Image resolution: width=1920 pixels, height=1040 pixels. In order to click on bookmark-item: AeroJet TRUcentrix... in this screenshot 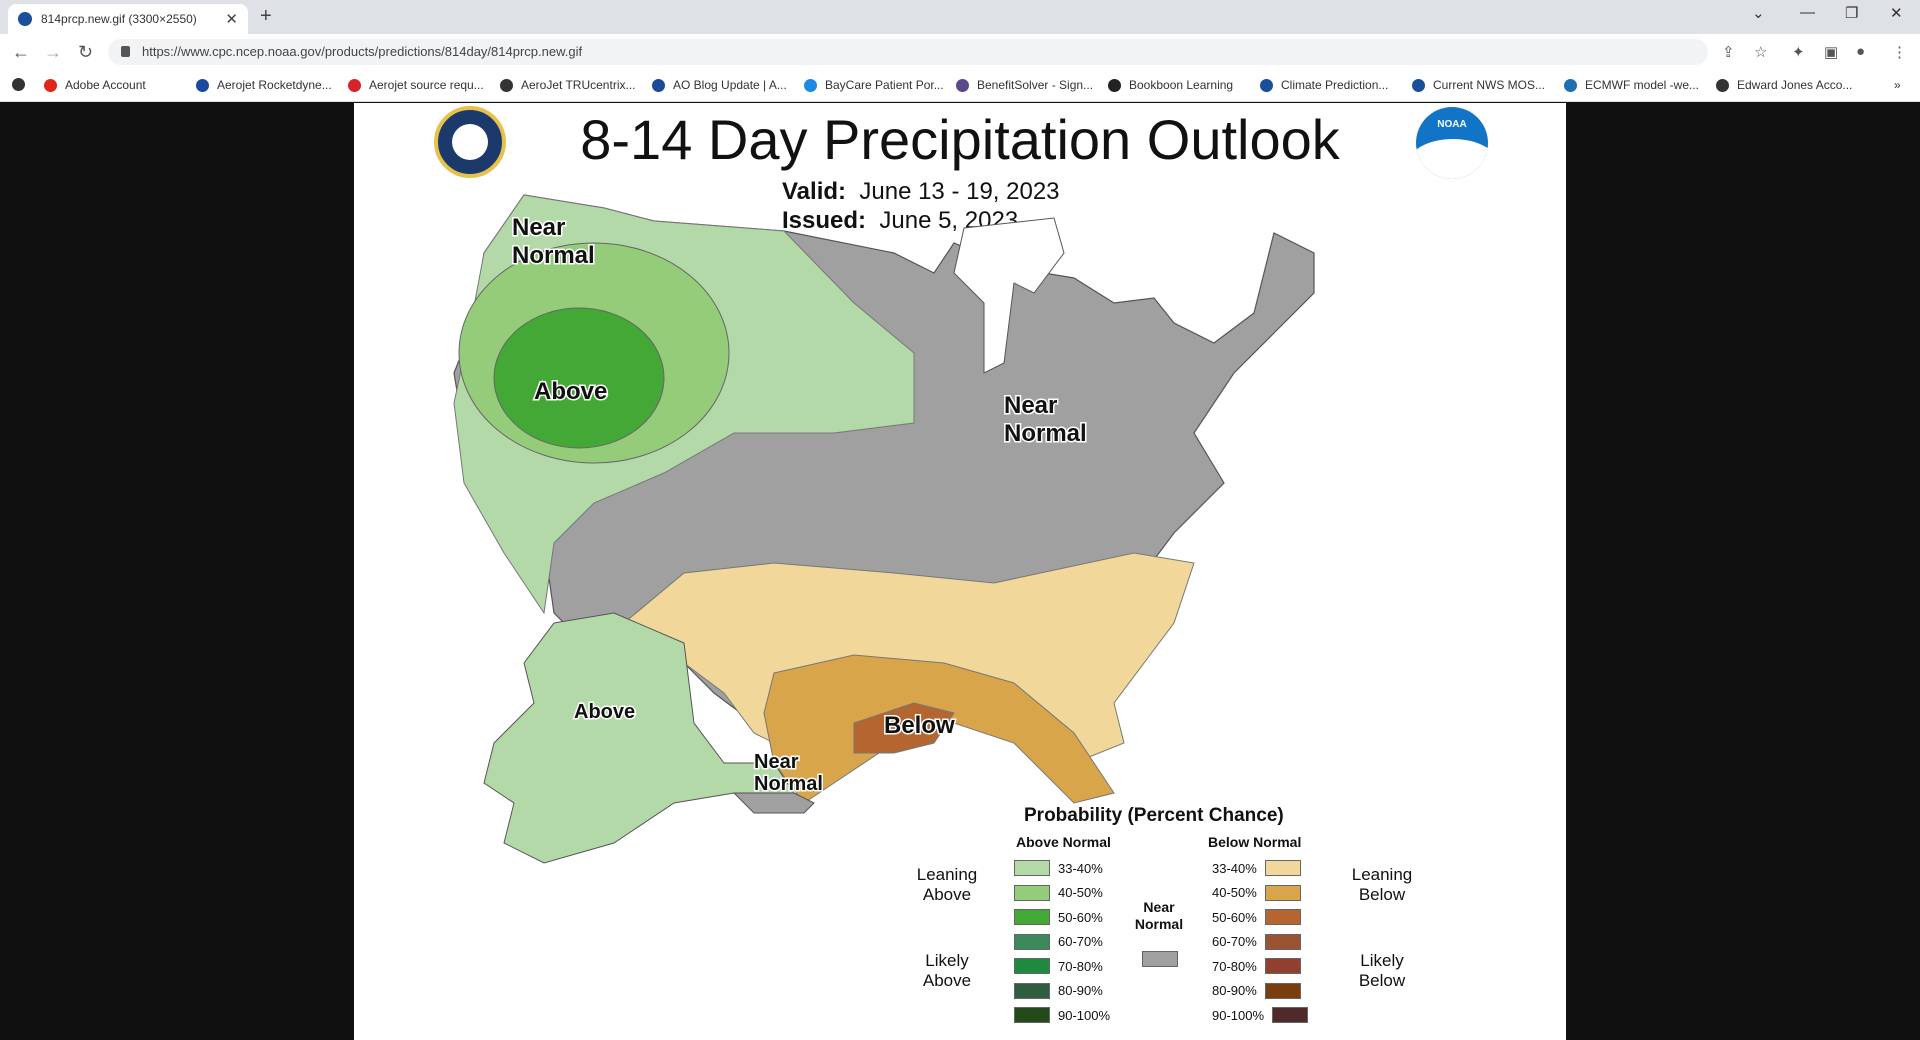, I will do `click(567, 85)`.